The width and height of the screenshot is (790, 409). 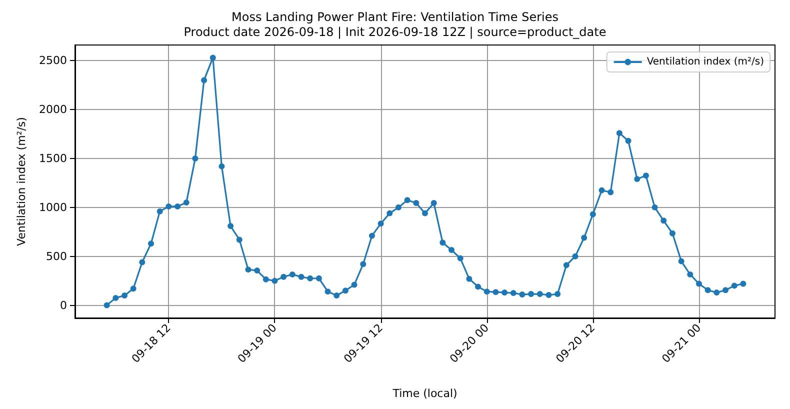 What do you see at coordinates (53, 207) in the screenshot?
I see `y-tick-label: 1000` at bounding box center [53, 207].